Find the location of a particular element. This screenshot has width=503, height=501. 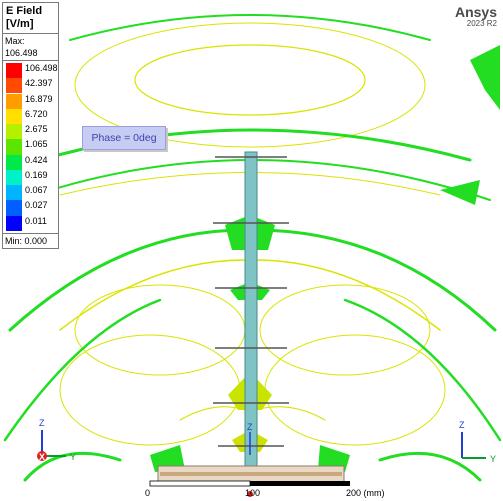

legend-level-value: 16.879 is located at coordinates (39, 98).